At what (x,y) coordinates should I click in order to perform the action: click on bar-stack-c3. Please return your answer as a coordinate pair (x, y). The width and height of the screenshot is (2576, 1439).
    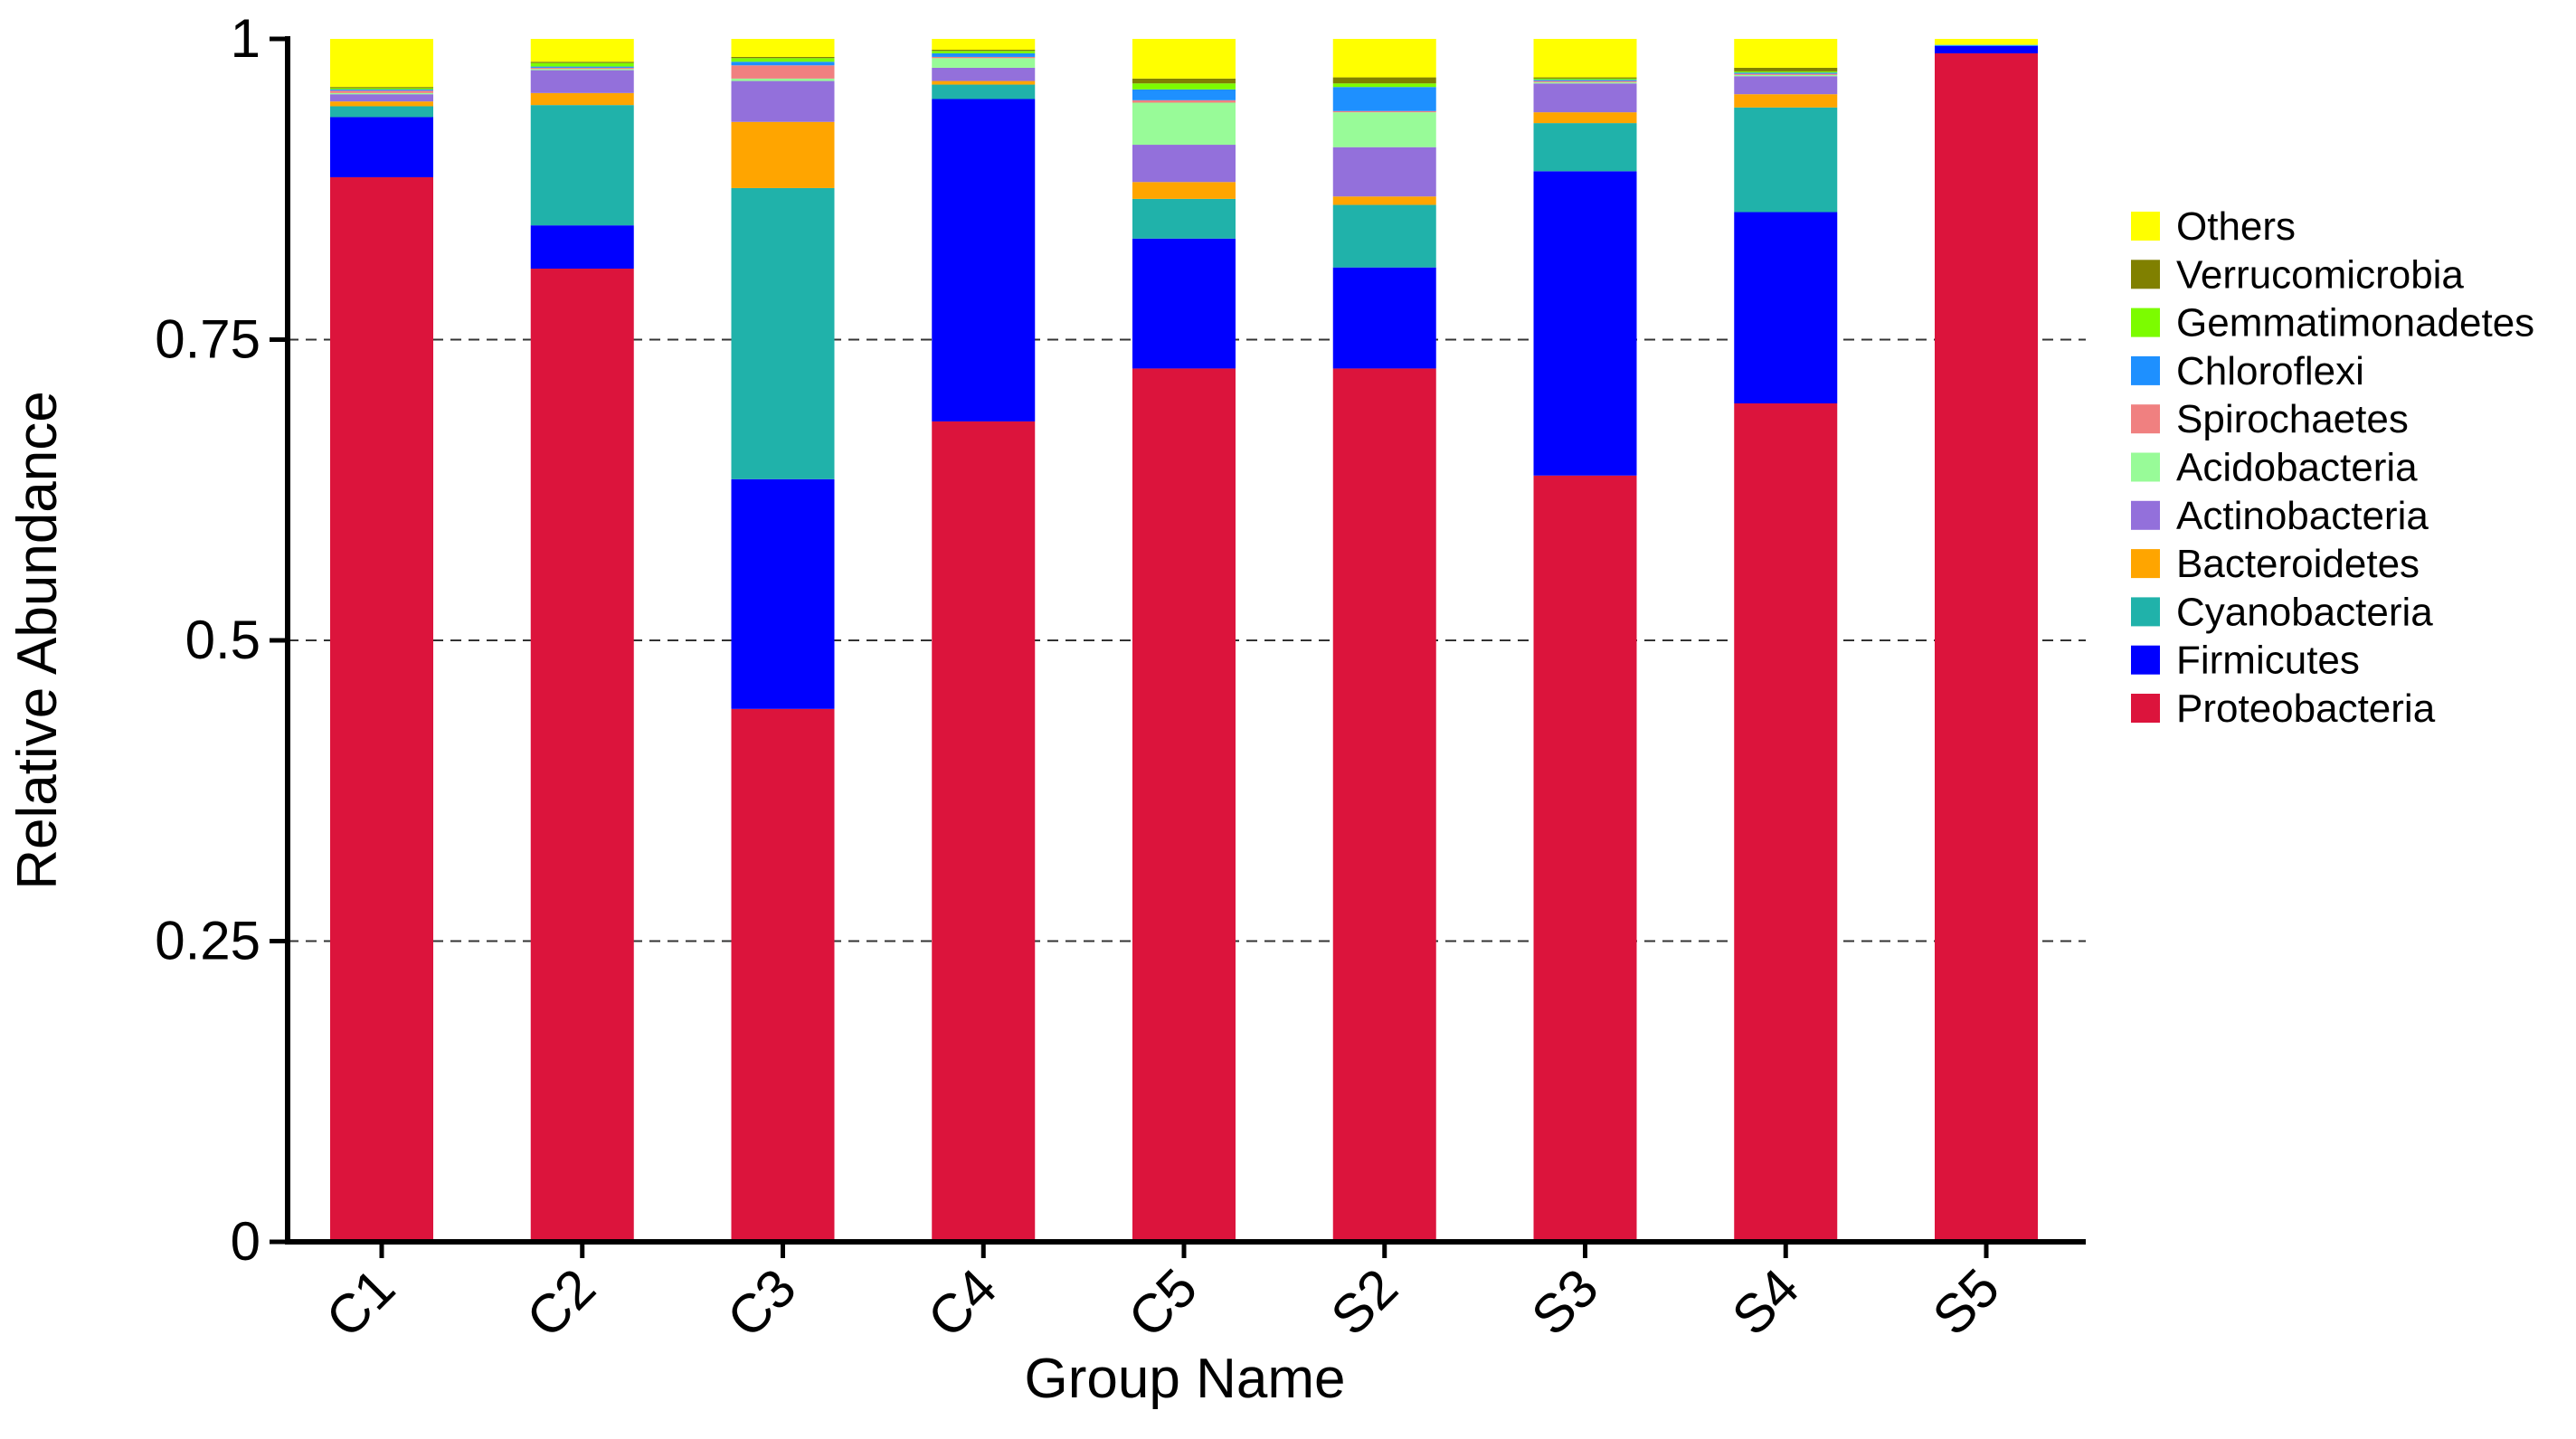
    Looking at the image, I should click on (783, 641).